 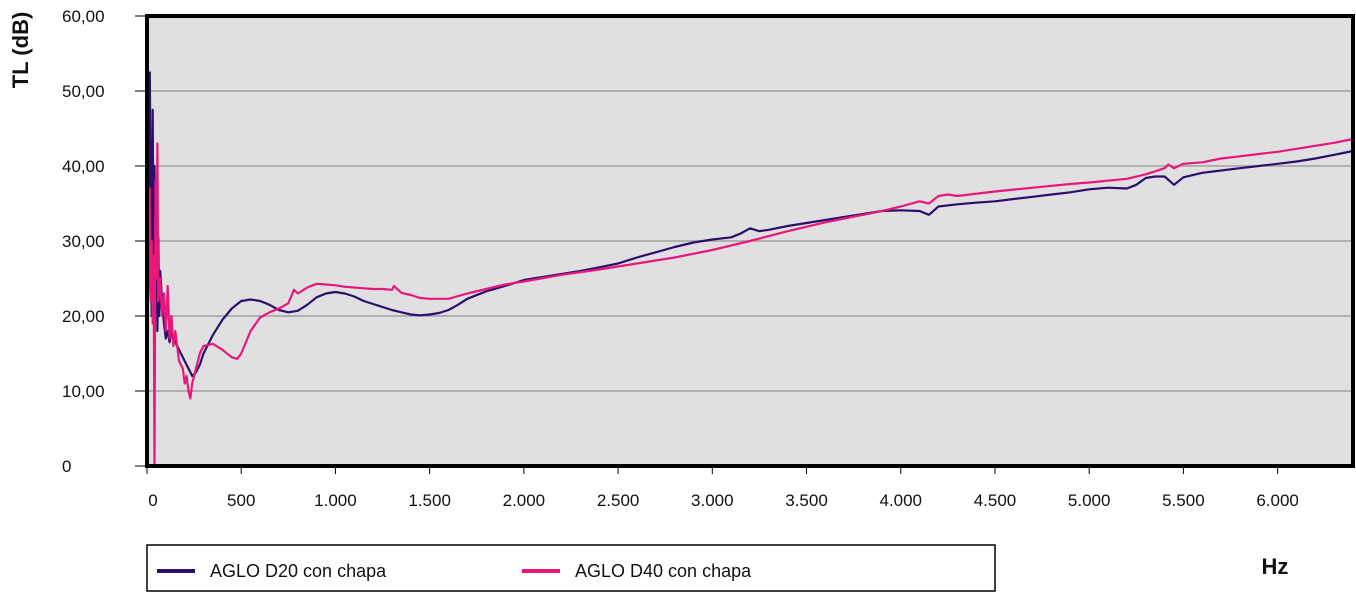 I want to click on y-axis-ticks: 0 10,00 20,00 30,00 40,00 50,00 60,00, so click(x=104, y=241).